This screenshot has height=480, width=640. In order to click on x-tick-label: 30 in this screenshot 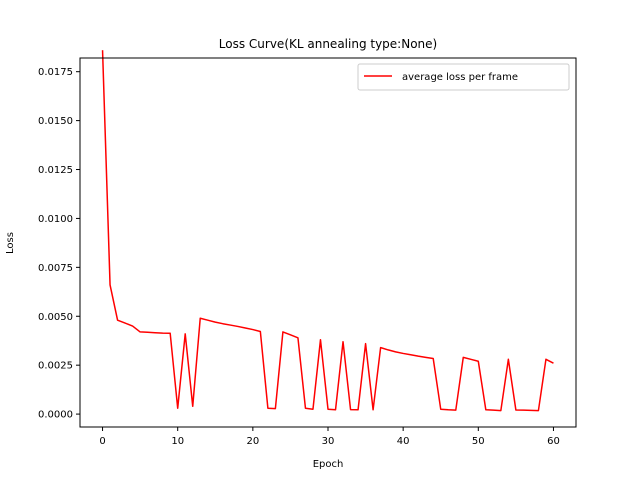, I will do `click(328, 441)`.